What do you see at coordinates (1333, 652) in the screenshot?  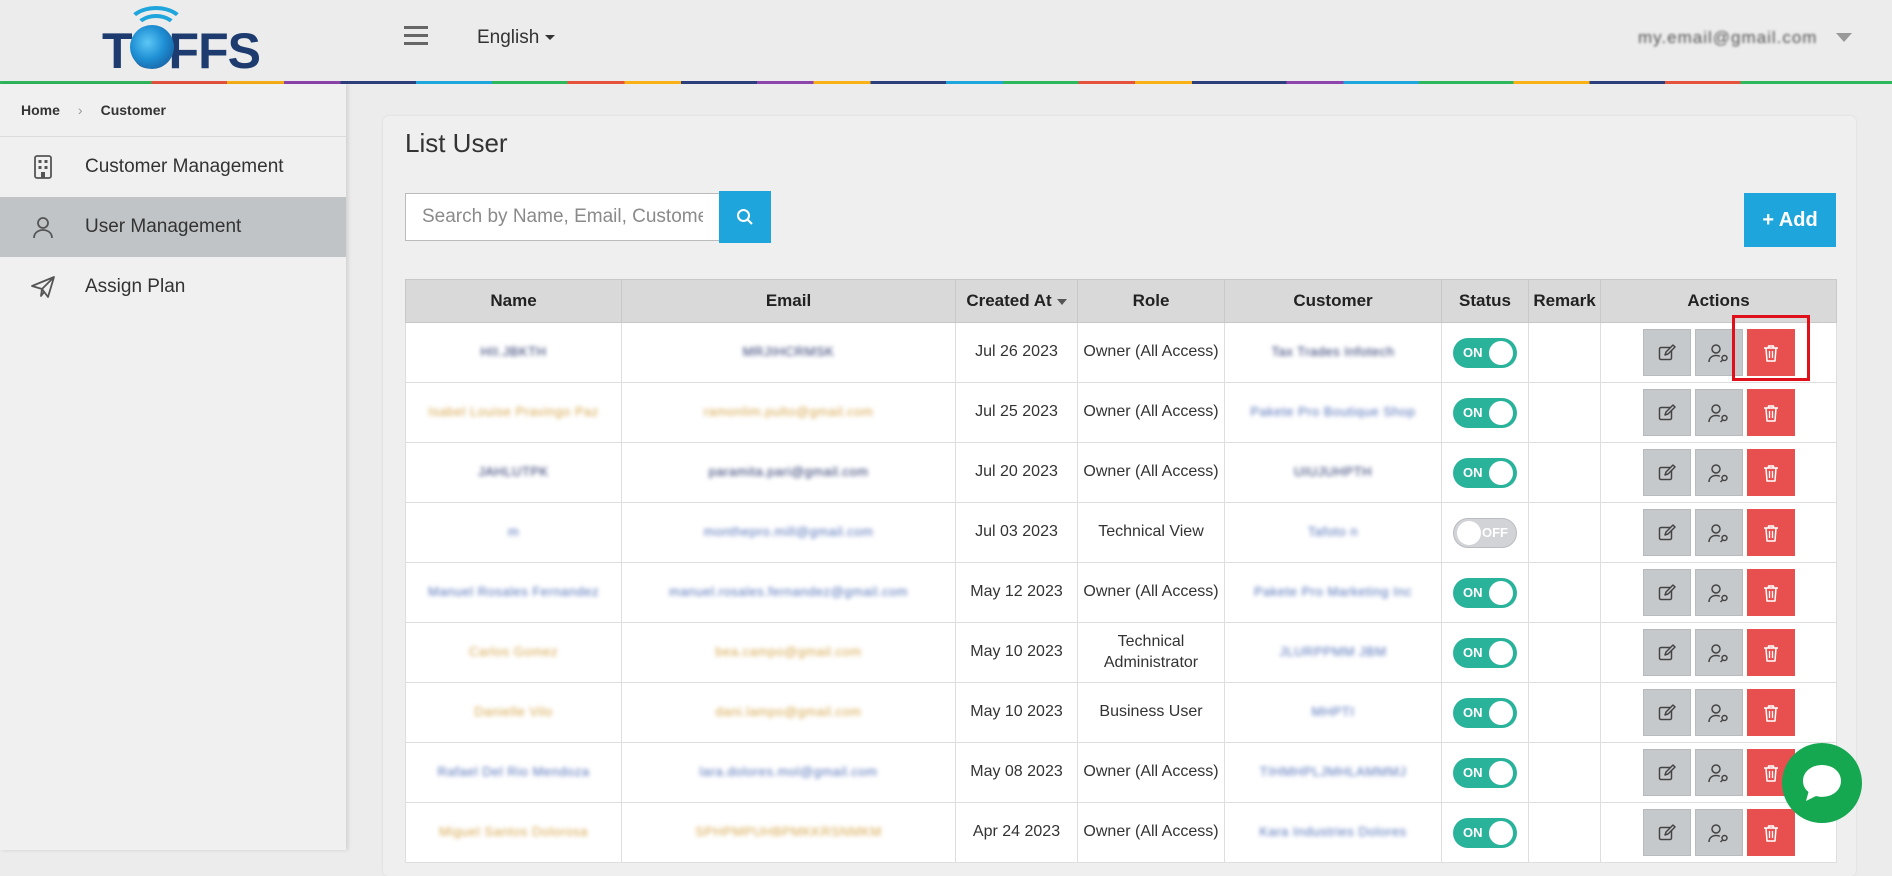 I see `cell-customer: JLURPPMM JBM` at bounding box center [1333, 652].